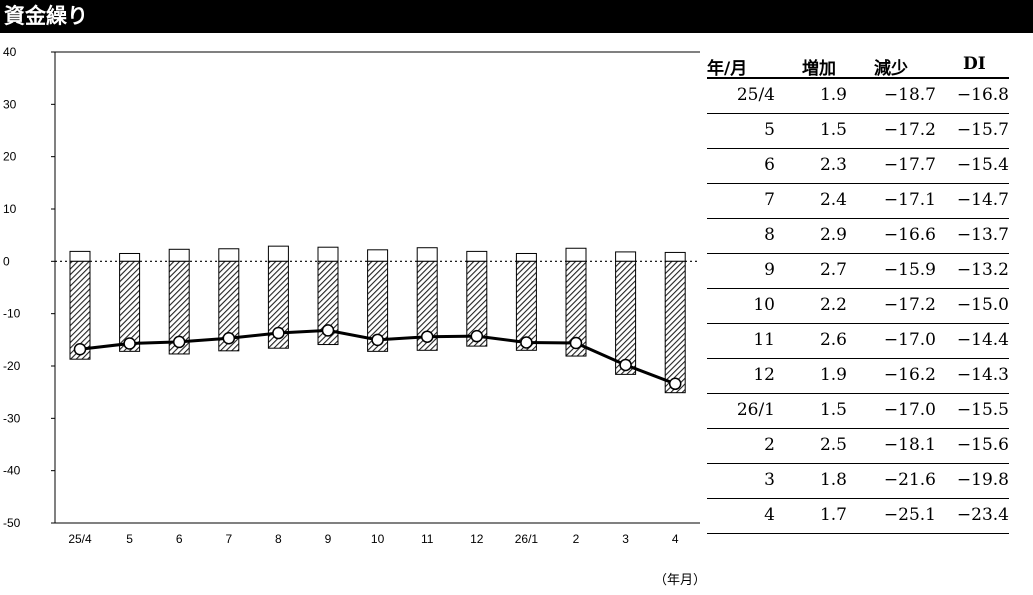 This screenshot has height=595, width=1033. What do you see at coordinates (427, 539) in the screenshot?
I see `x-tick-label: 11` at bounding box center [427, 539].